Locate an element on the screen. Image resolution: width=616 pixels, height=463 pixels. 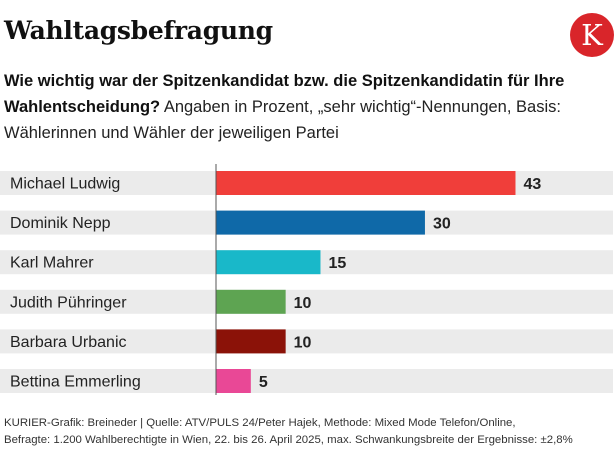
chart-title: Wahltagsbefragung is located at coordinates (138, 30).